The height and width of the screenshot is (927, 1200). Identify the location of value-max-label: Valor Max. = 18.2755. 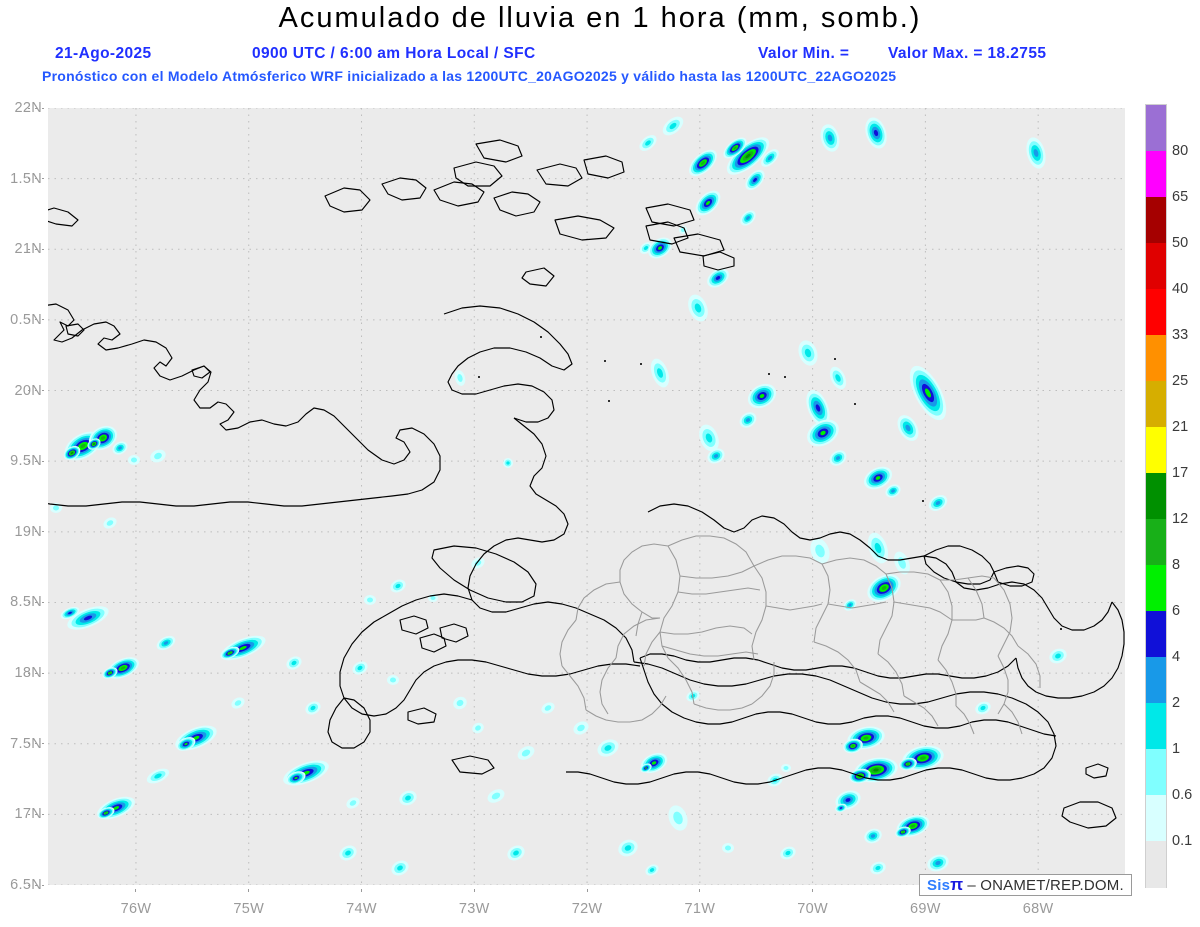
(967, 53).